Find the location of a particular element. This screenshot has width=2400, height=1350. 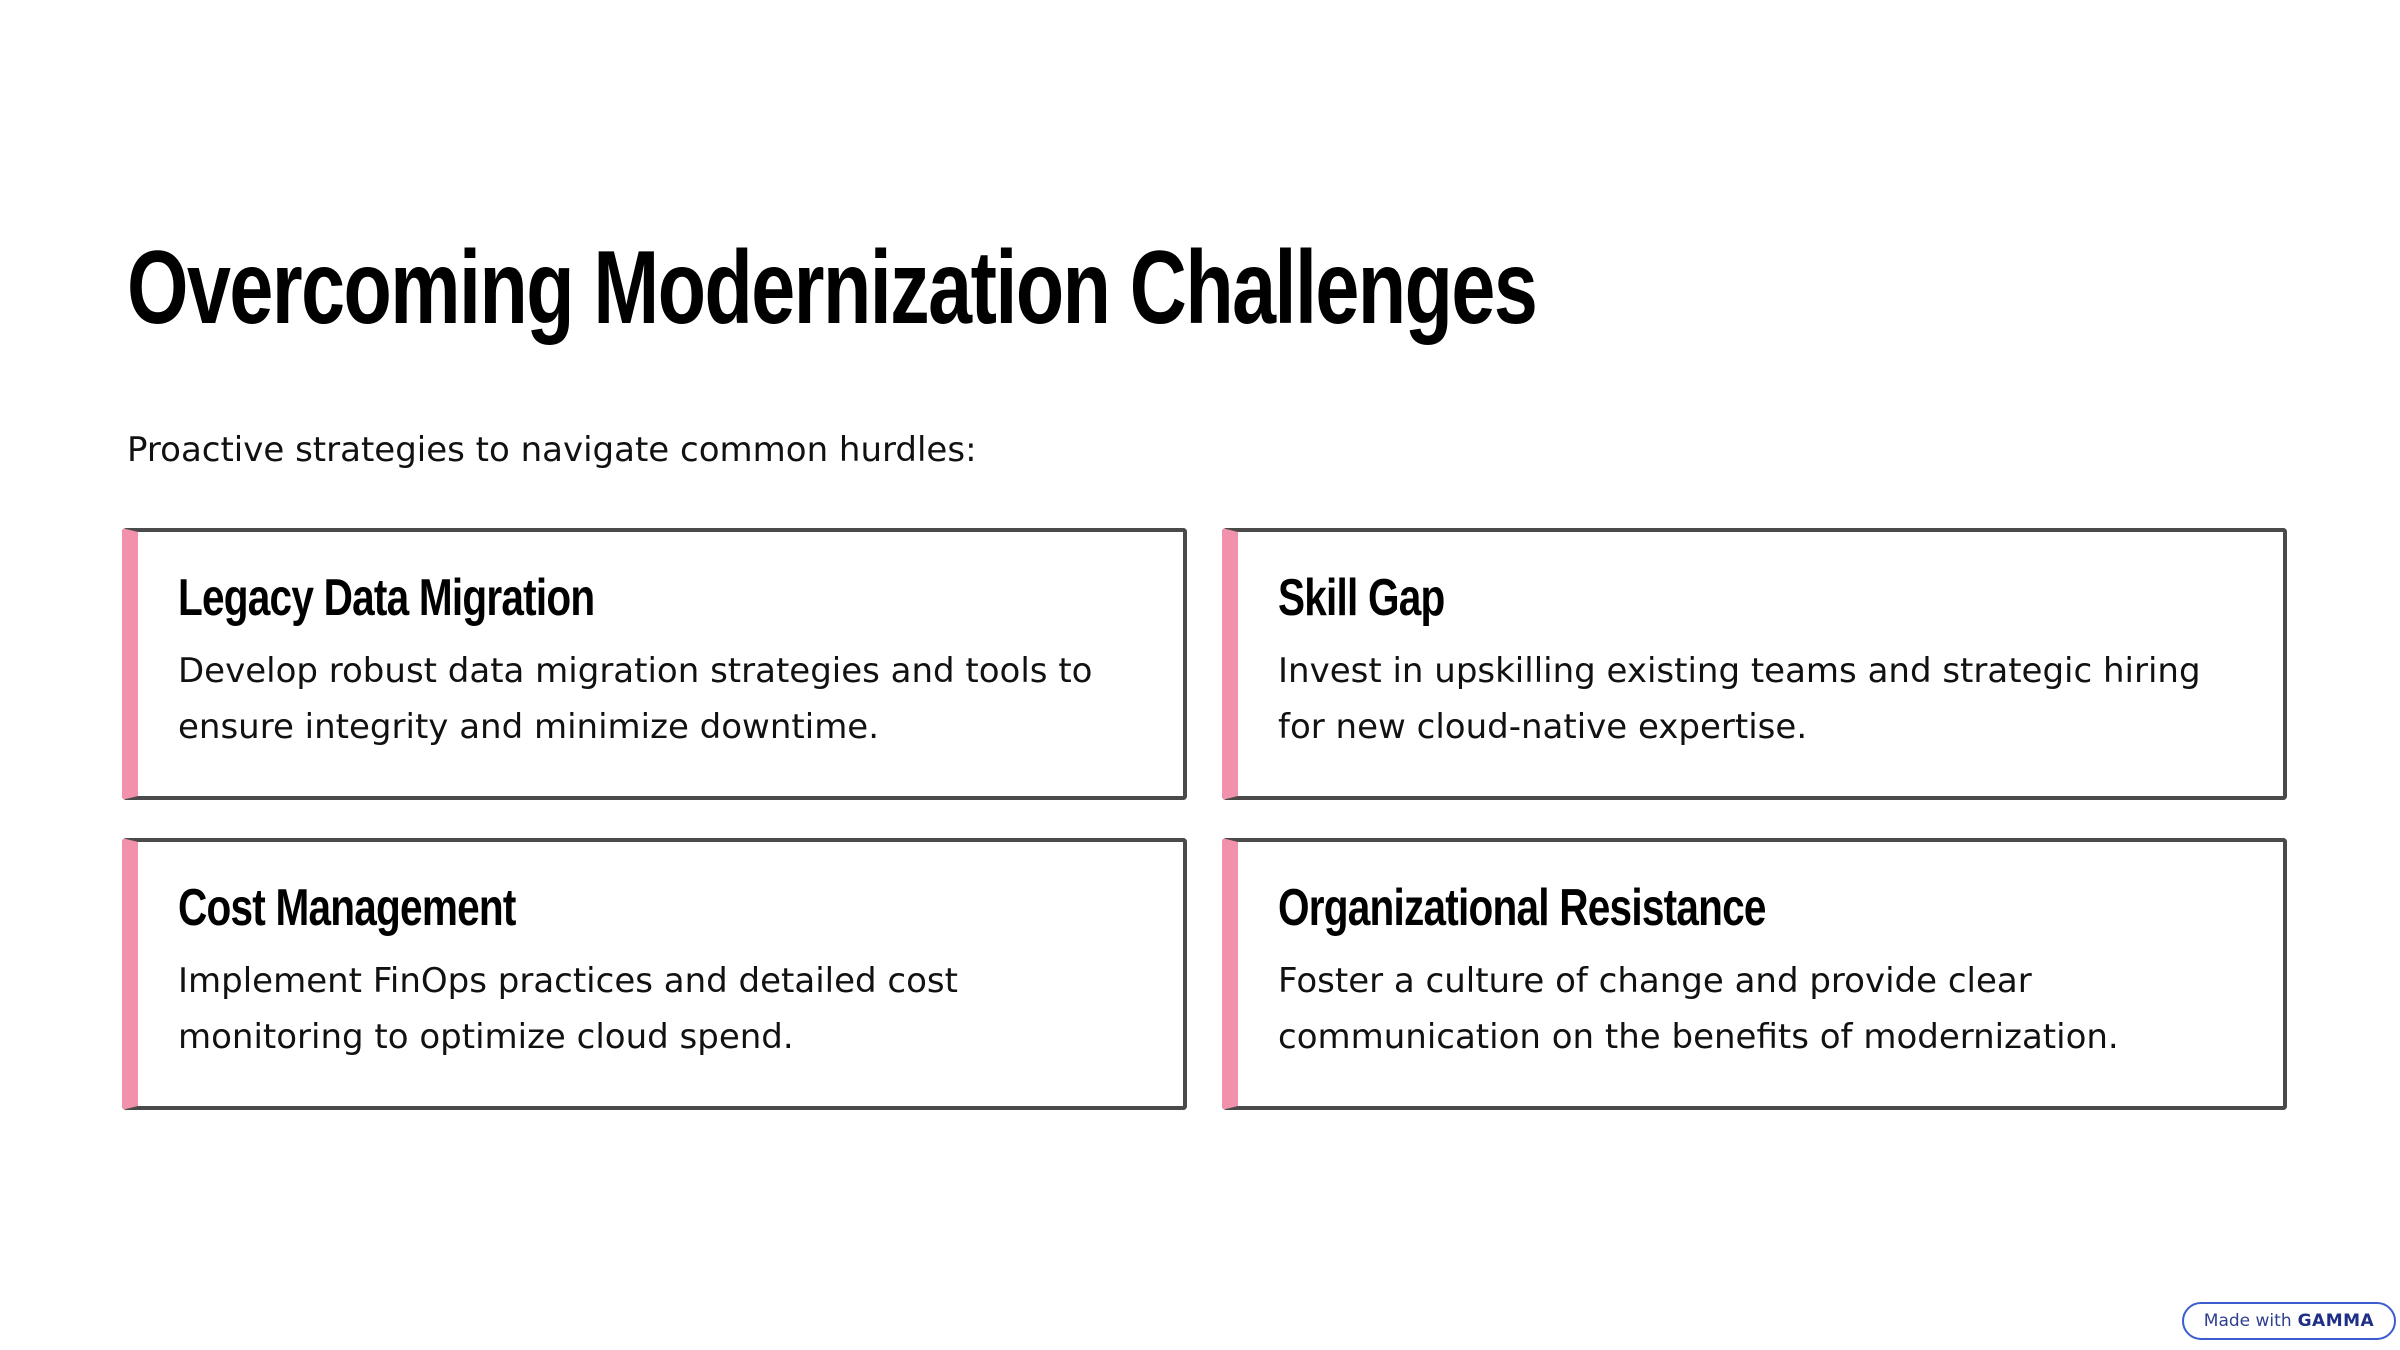

badge-prefix: Made with is located at coordinates (2247, 1321).